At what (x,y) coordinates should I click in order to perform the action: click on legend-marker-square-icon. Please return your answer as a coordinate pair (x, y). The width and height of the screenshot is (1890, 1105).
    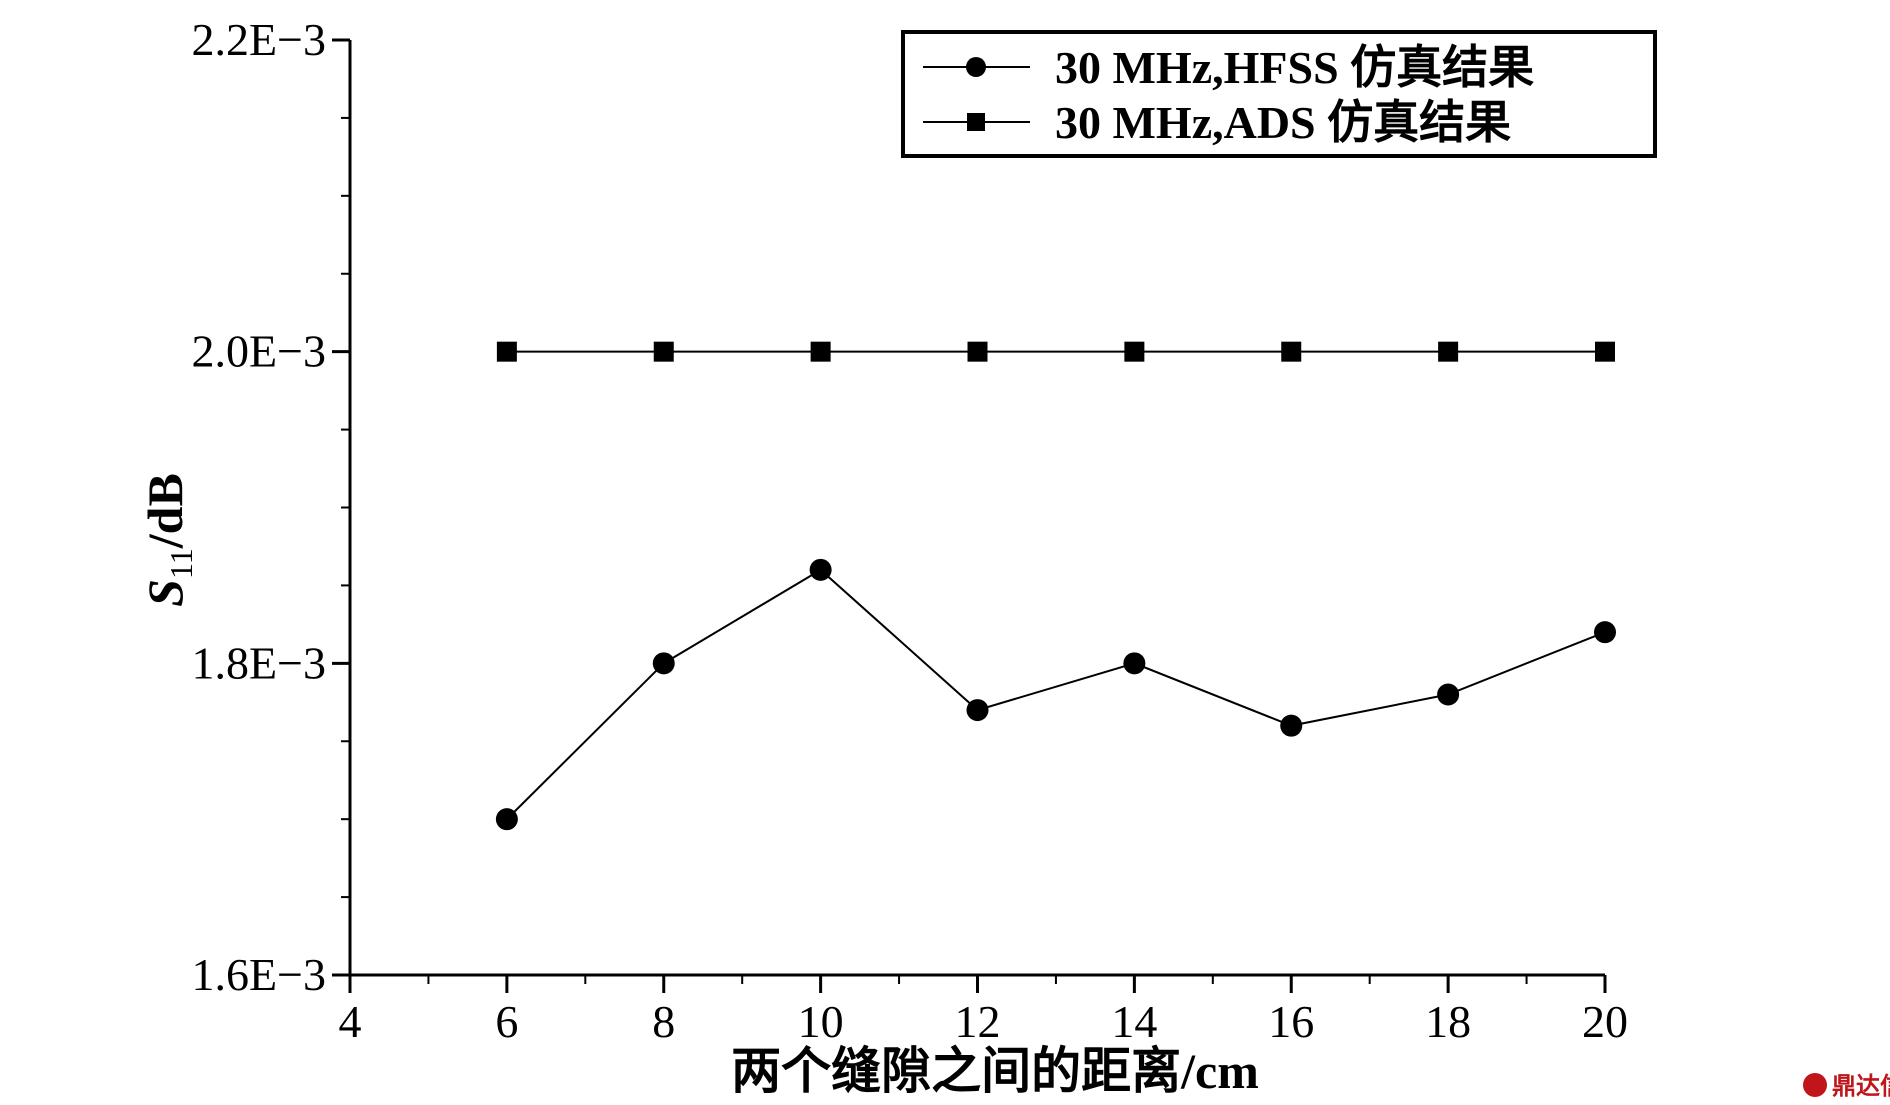
    Looking at the image, I should click on (976, 122).